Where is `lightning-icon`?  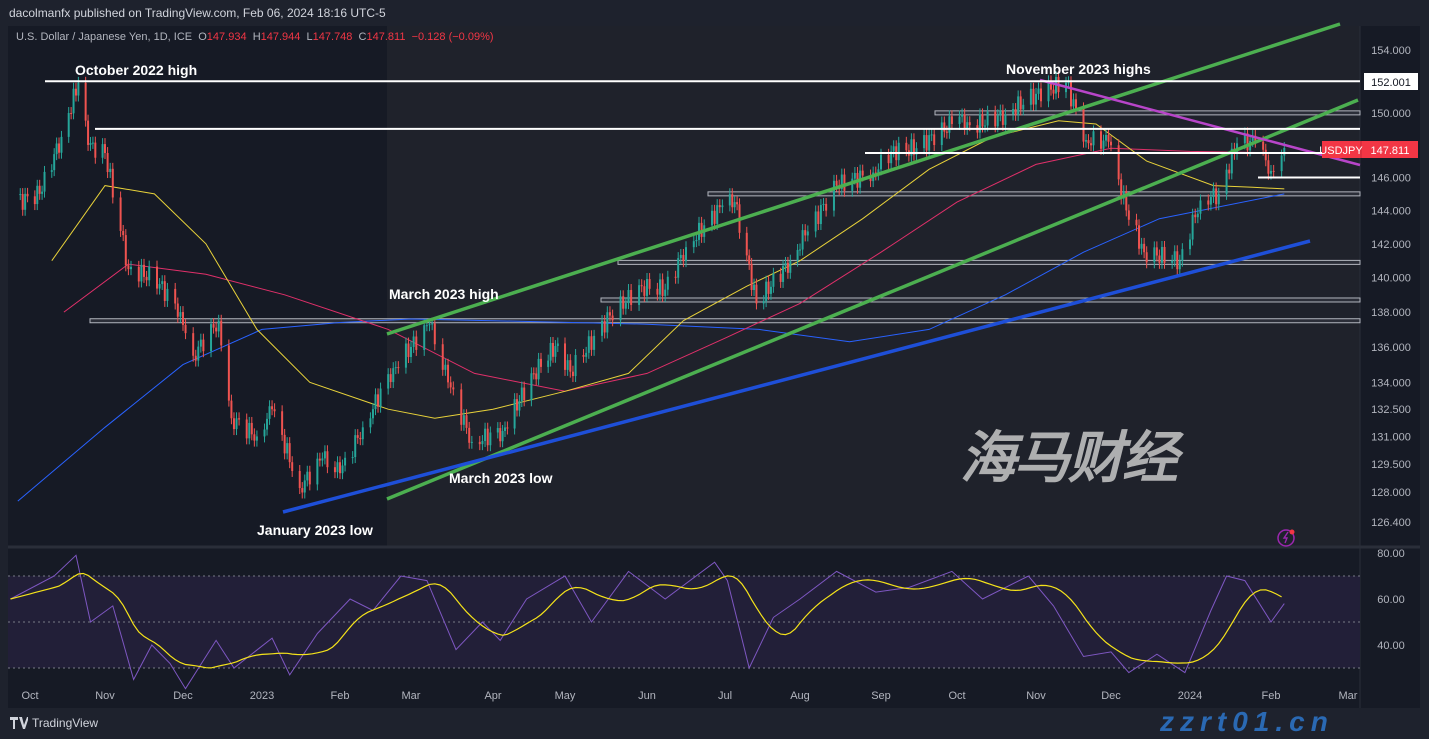 lightning-icon is located at coordinates (1286, 538).